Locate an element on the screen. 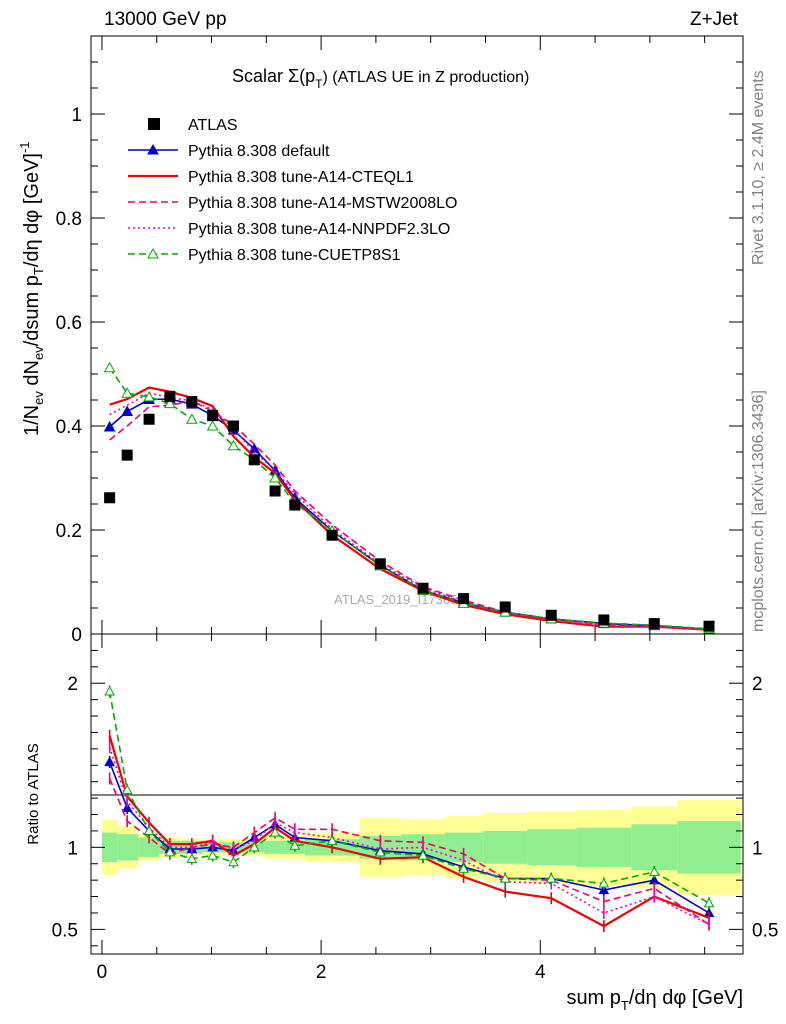 The height and width of the screenshot is (1024, 786). legend-entry: Pythia 8.308 default is located at coordinates (229, 151).